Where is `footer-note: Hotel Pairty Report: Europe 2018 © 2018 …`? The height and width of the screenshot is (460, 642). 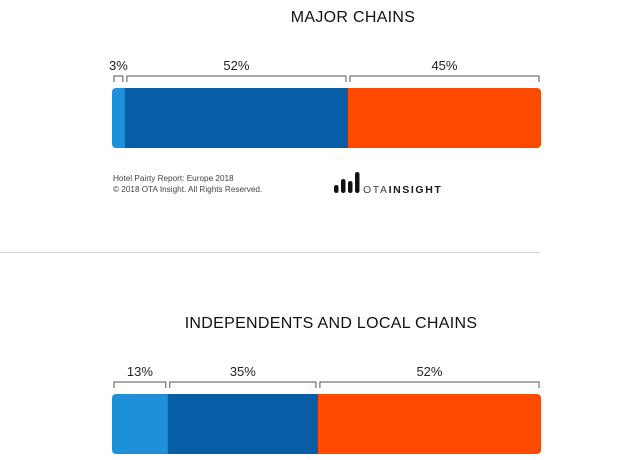 footer-note: Hotel Pairty Report: Europe 2018 © 2018 … is located at coordinates (187, 184).